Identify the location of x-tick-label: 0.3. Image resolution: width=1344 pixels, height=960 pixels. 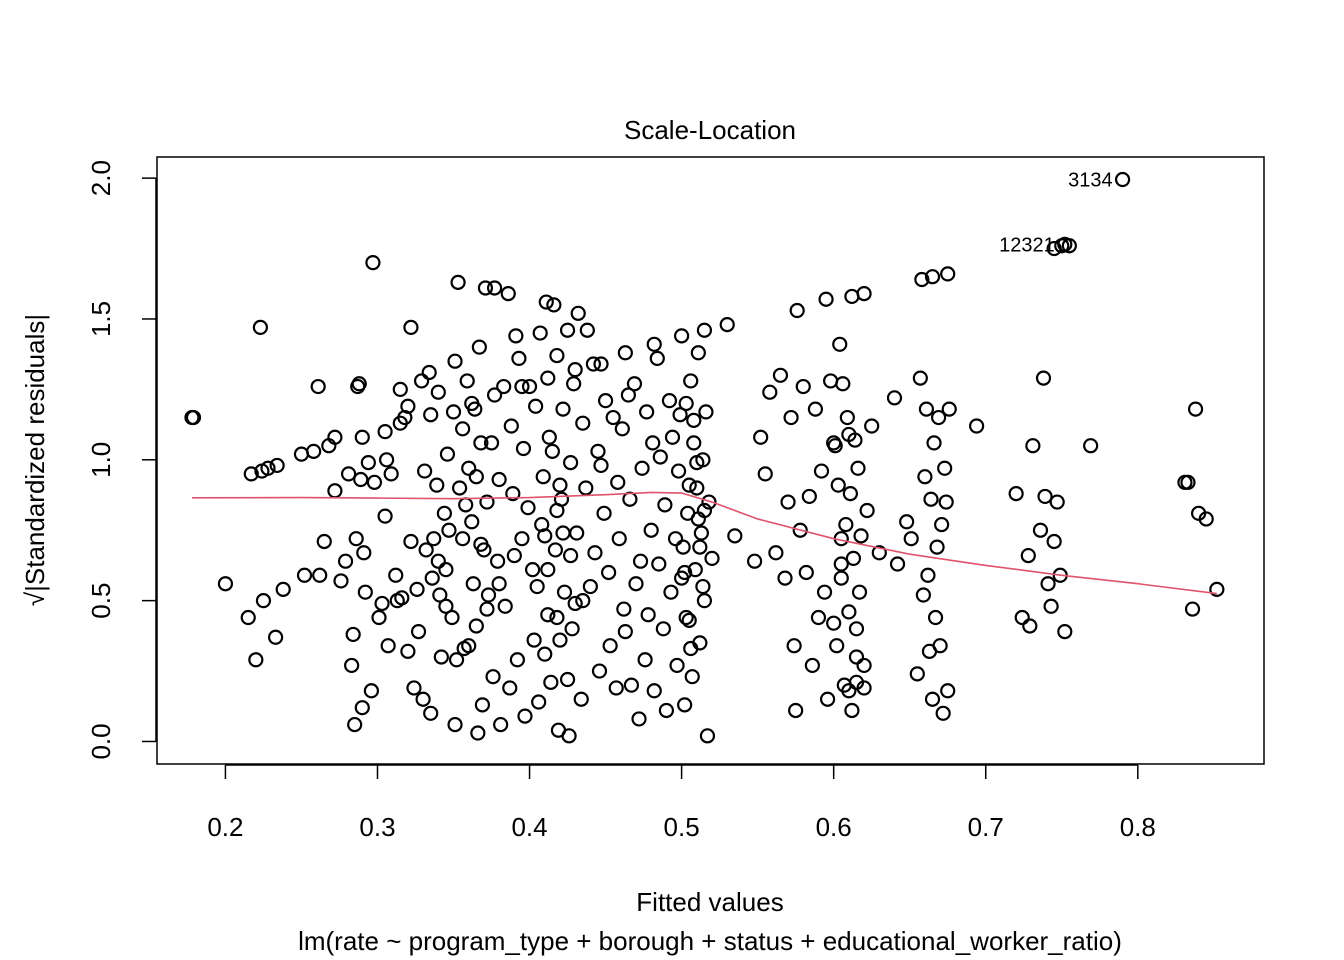
(377, 827).